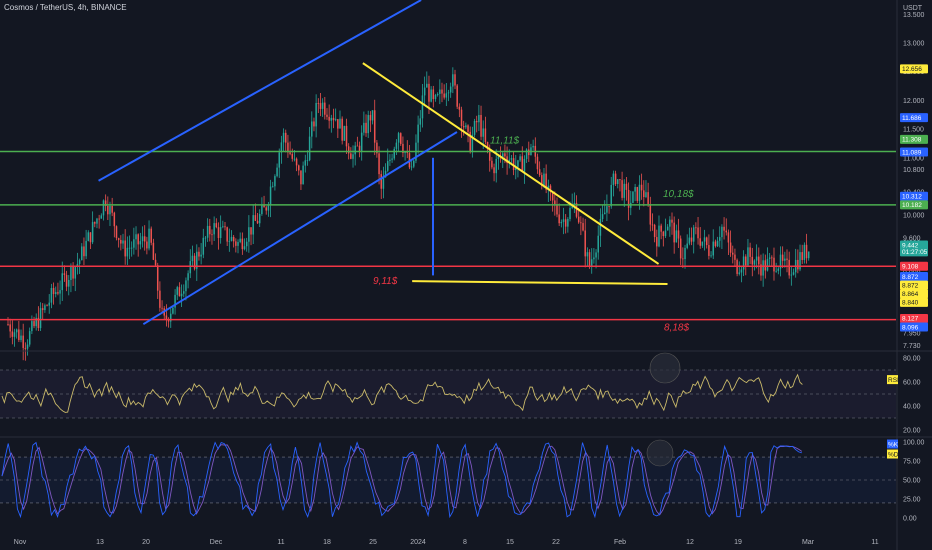 The image size is (932, 550). What do you see at coordinates (912, 118) in the screenshot?
I see `price-badge-label: 11.686` at bounding box center [912, 118].